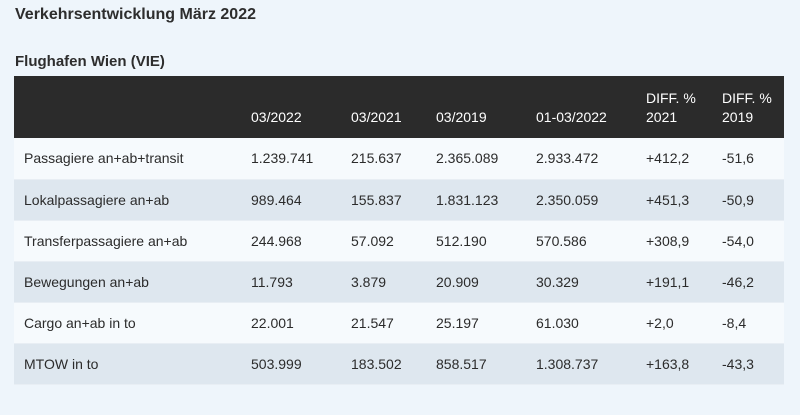  What do you see at coordinates (557, 281) in the screenshot?
I see `table-cell: 30.329` at bounding box center [557, 281].